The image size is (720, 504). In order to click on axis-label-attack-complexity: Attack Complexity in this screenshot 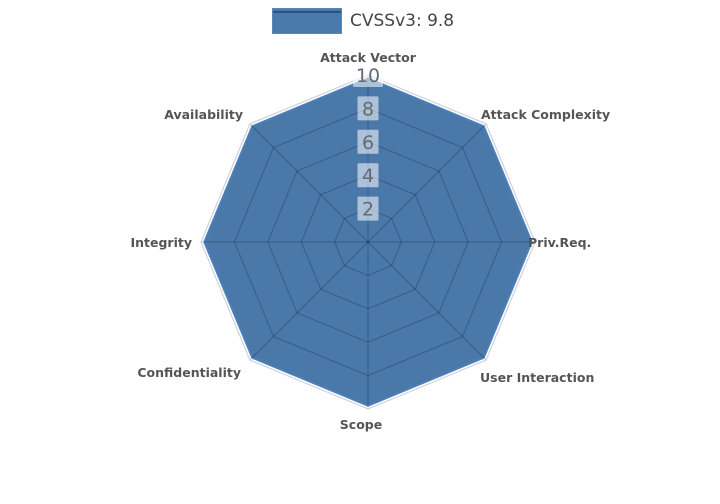, I will do `click(545, 114)`.